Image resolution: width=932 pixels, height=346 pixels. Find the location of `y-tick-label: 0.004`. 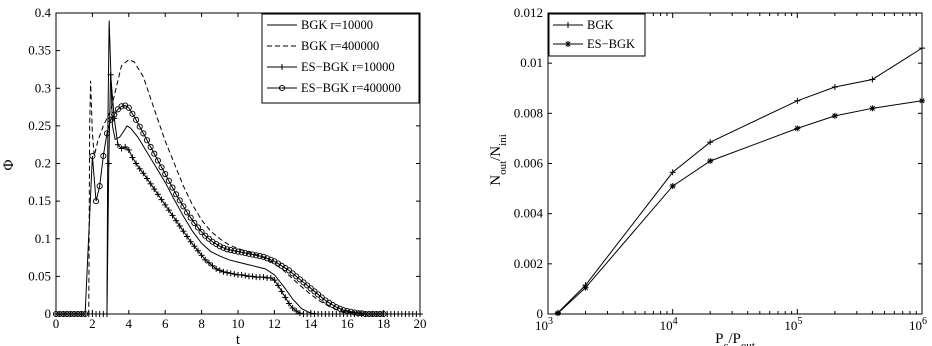

y-tick-label: 0.004 is located at coordinates (529, 213).